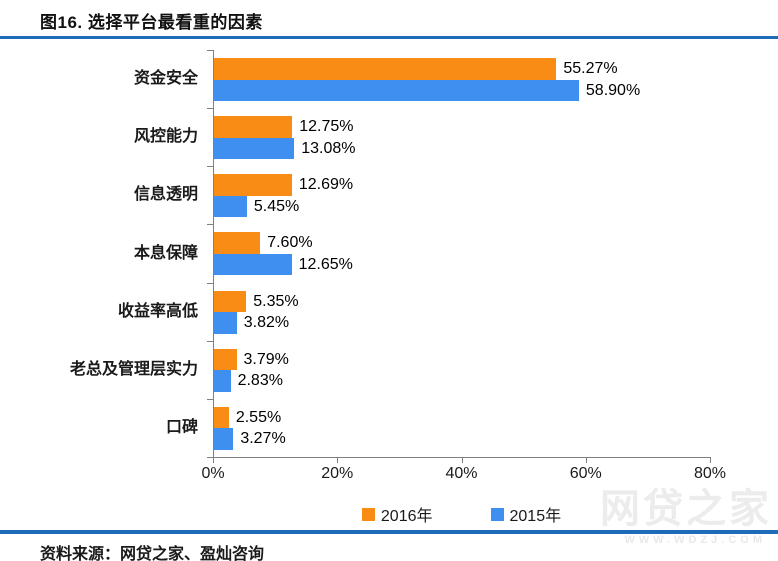 The width and height of the screenshot is (778, 561). Describe the element at coordinates (213, 473) in the screenshot. I see `x-tick-label: 0%` at that location.